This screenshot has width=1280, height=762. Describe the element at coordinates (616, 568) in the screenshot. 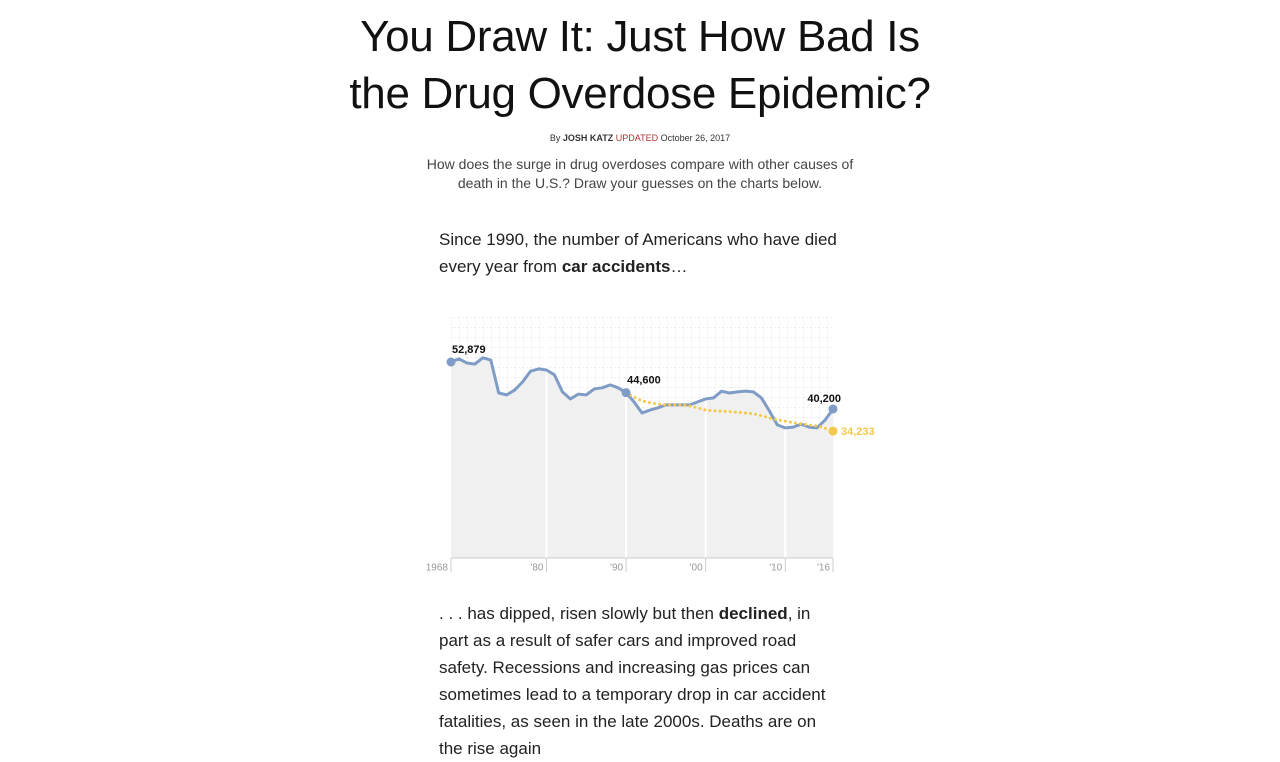

I see `x-tick-label: '90` at that location.